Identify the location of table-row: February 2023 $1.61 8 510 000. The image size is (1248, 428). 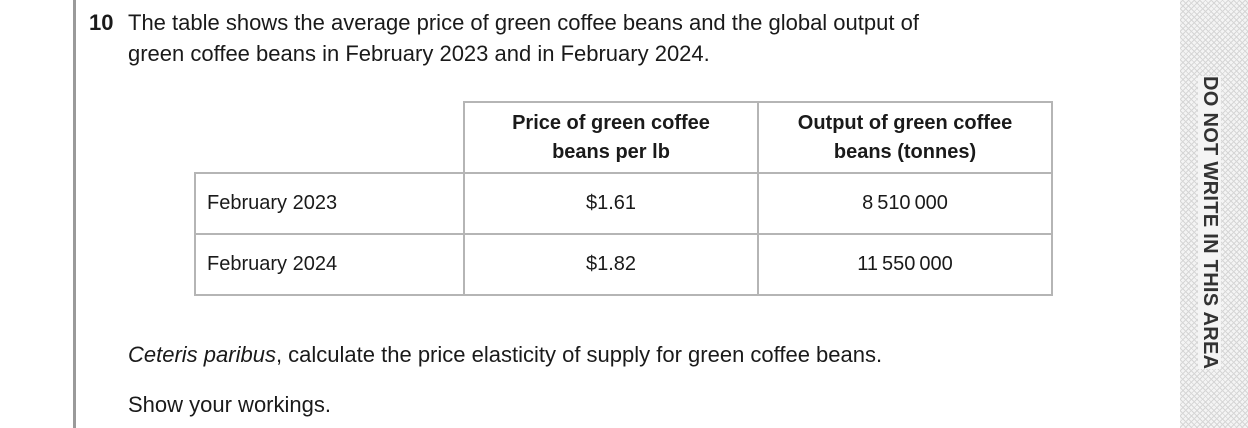
(623, 203).